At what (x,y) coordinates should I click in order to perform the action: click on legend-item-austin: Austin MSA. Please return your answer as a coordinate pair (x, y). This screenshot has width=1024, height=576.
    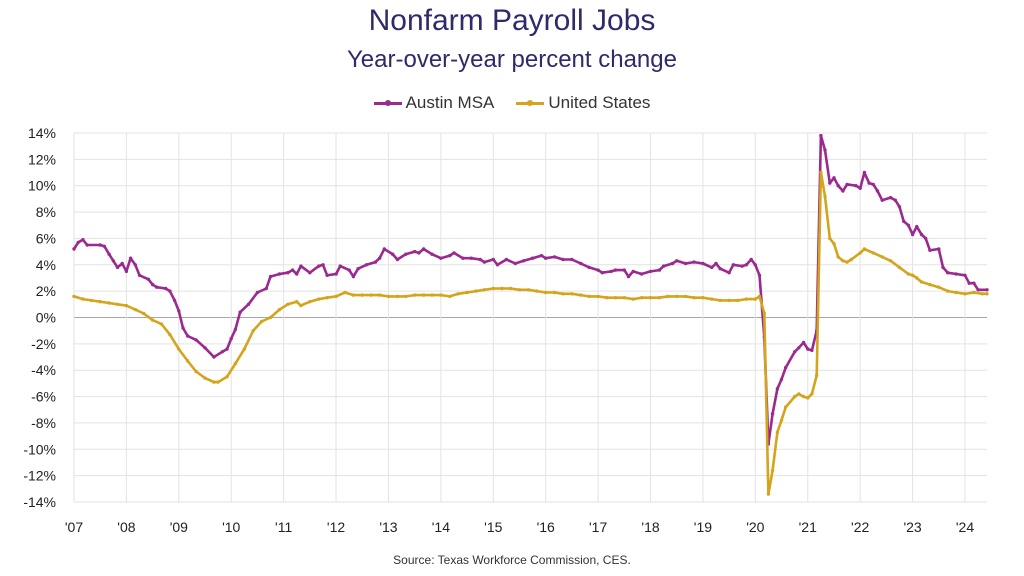
    Looking at the image, I should click on (433, 103).